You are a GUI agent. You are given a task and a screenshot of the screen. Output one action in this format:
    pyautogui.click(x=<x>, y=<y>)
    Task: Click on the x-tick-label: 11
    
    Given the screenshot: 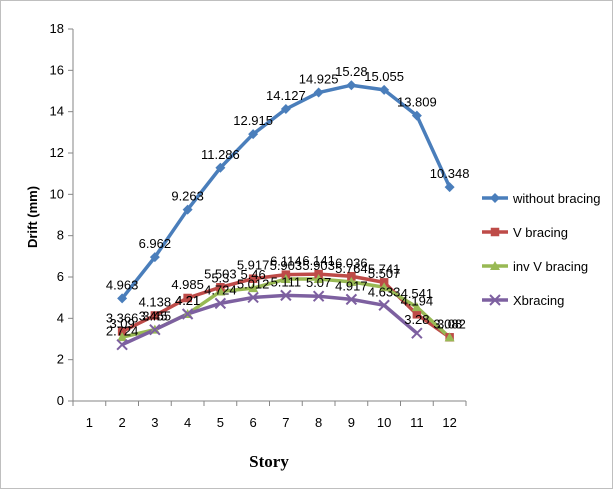 What is the action you would take?
    pyautogui.click(x=417, y=422)
    